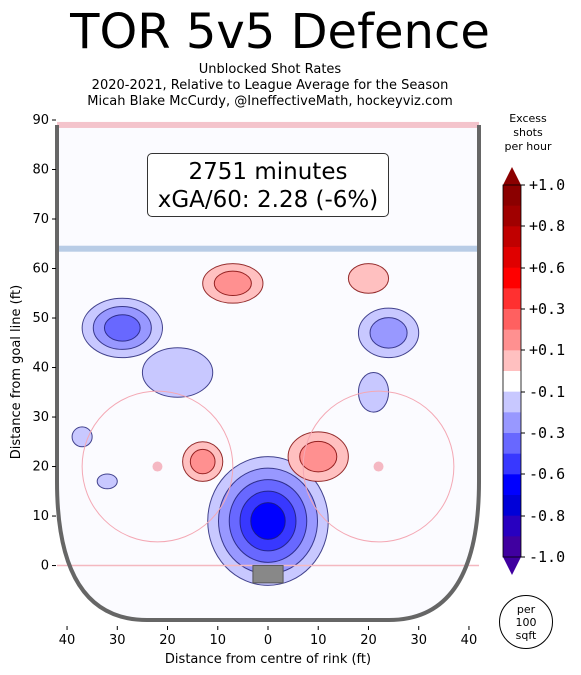 The image size is (581, 675). I want to click on x-tick-label-3: 10, so click(217, 640).